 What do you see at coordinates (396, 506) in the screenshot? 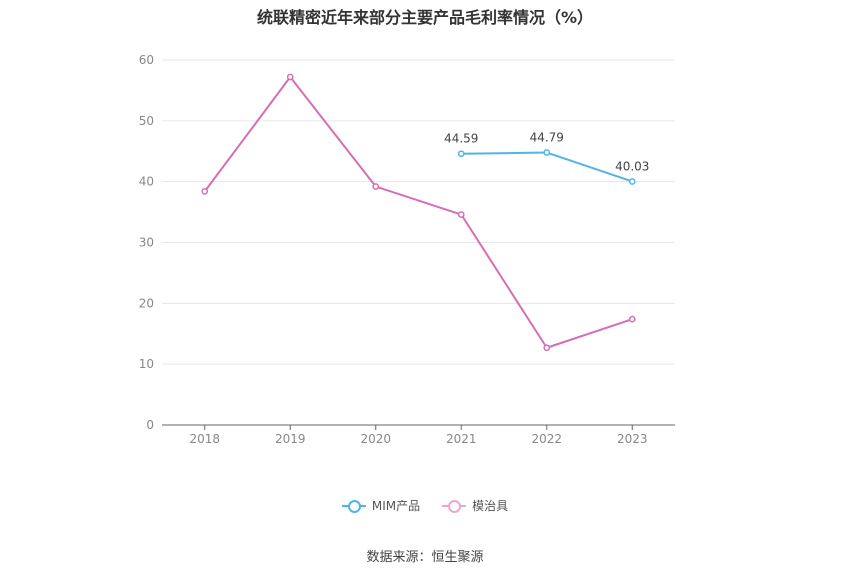
I see `legend-label-mim: MIM产品` at bounding box center [396, 506].